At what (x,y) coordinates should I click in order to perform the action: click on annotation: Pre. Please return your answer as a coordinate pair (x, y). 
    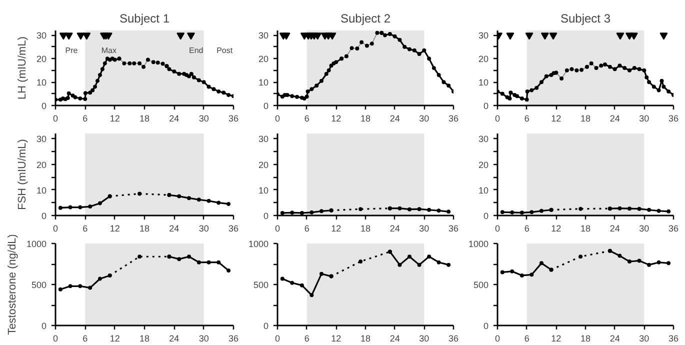
    Looking at the image, I should click on (71, 50).